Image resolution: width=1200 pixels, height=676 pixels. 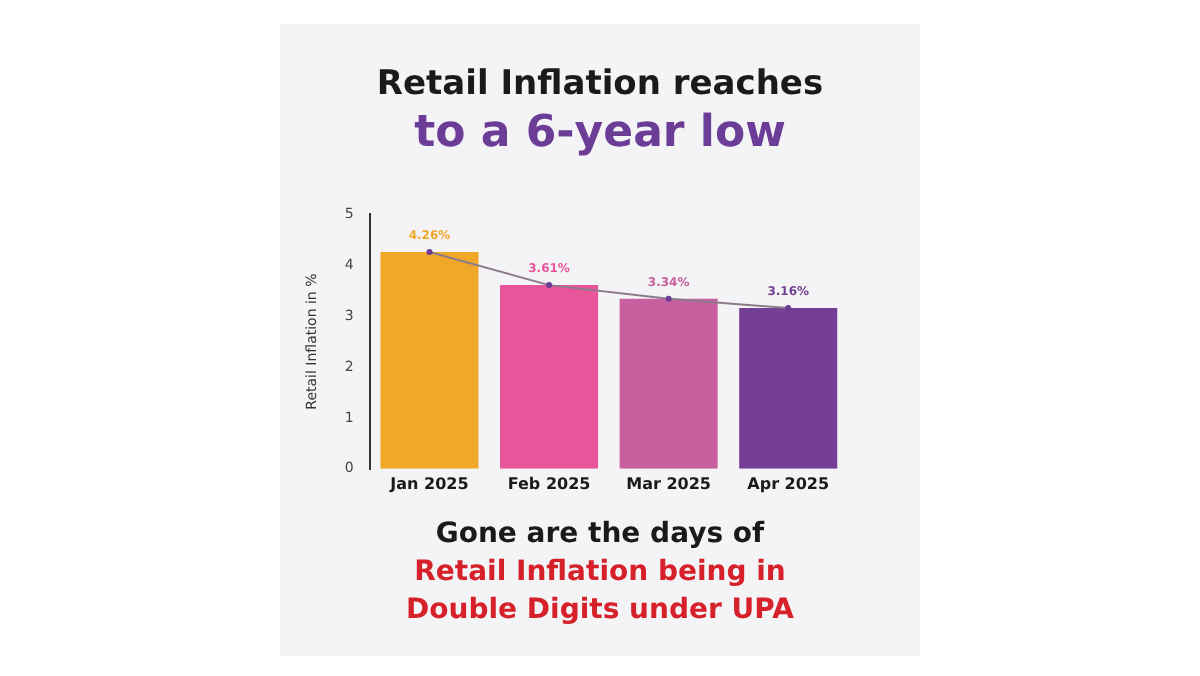 What do you see at coordinates (600, 133) in the screenshot?
I see `chart-subtitle: to a 6-year low` at bounding box center [600, 133].